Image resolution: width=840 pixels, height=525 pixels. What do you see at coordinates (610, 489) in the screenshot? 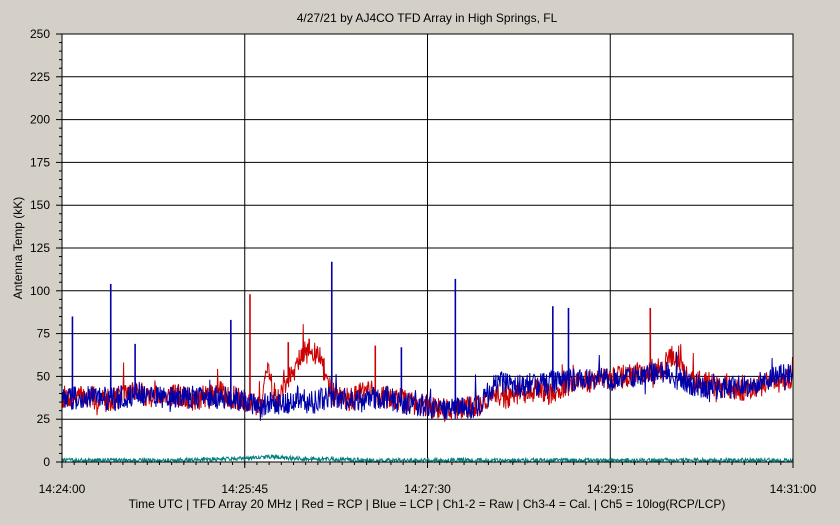
I see `x-tick-label: 14:29:15` at bounding box center [610, 489].